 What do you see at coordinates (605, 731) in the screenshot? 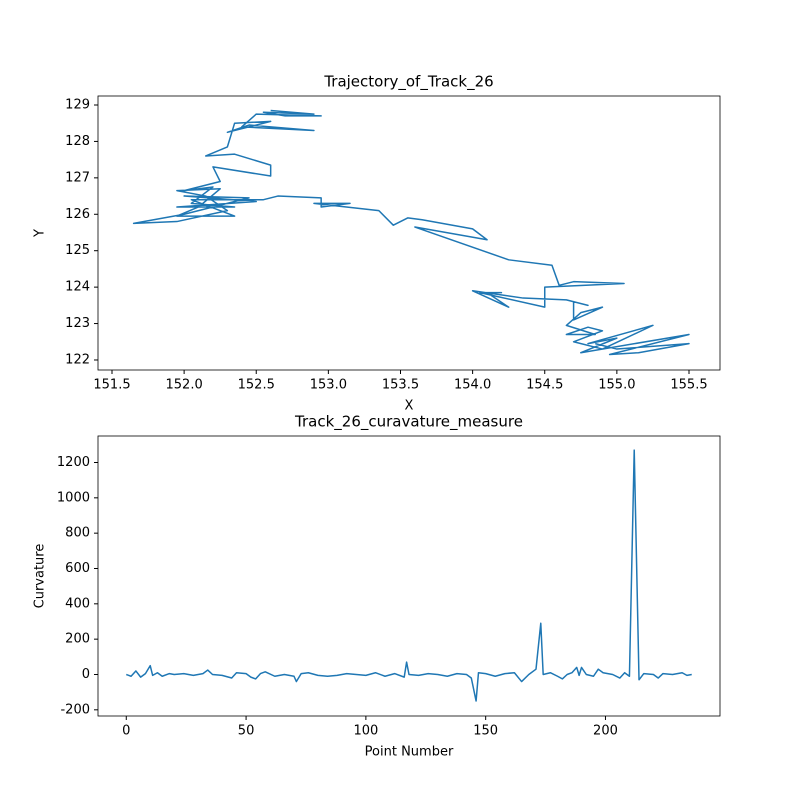
I see `x-tick-label: 200` at bounding box center [605, 731].